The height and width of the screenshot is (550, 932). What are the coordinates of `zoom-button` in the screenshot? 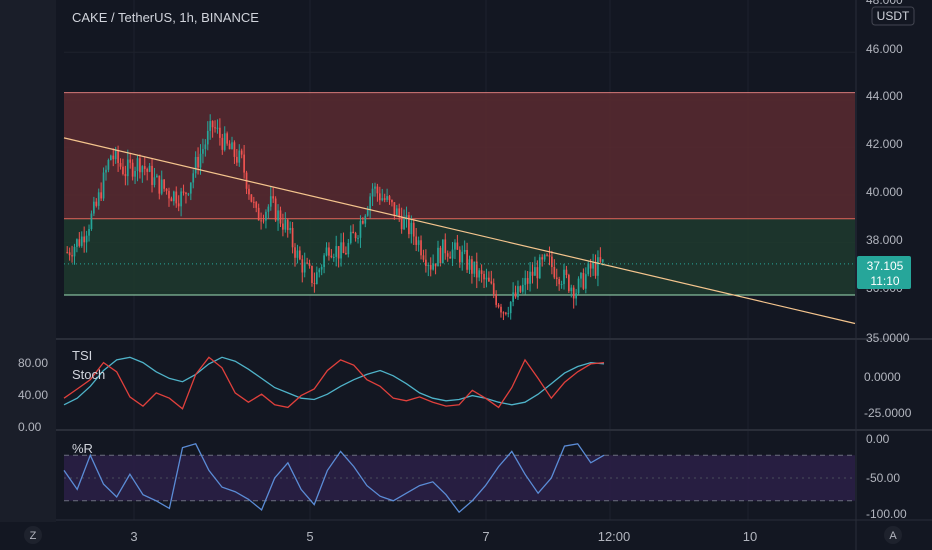 It's located at (33, 535).